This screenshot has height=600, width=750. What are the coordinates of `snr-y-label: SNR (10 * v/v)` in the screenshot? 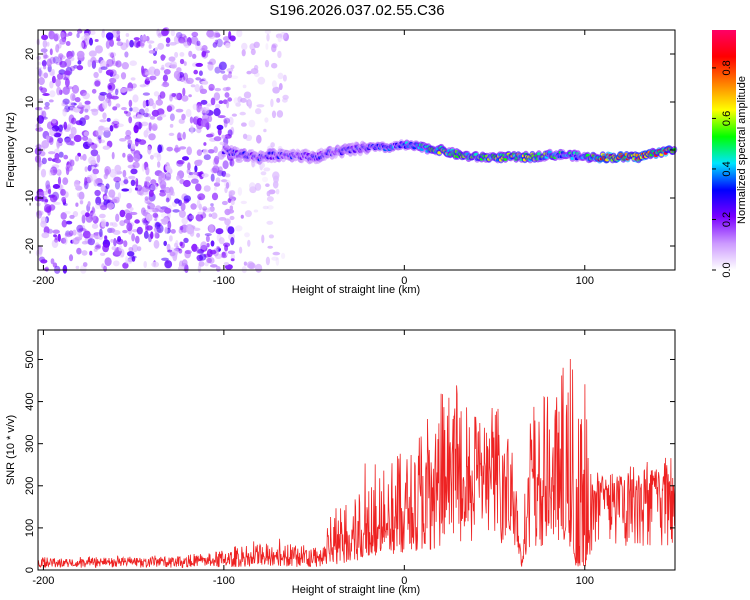 It's located at (11, 450).